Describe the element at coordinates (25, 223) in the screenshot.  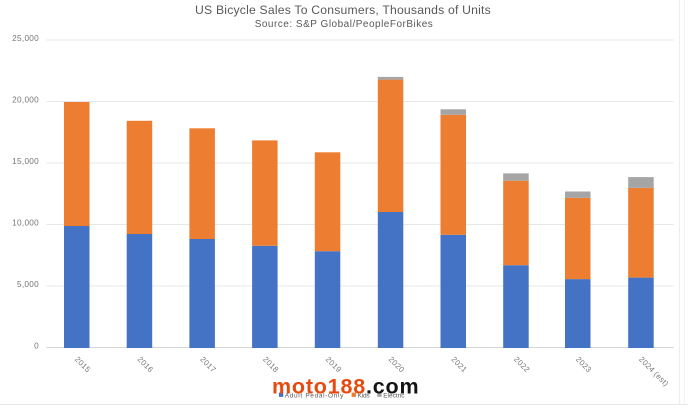
I see `svg-text: 10,000` at that location.